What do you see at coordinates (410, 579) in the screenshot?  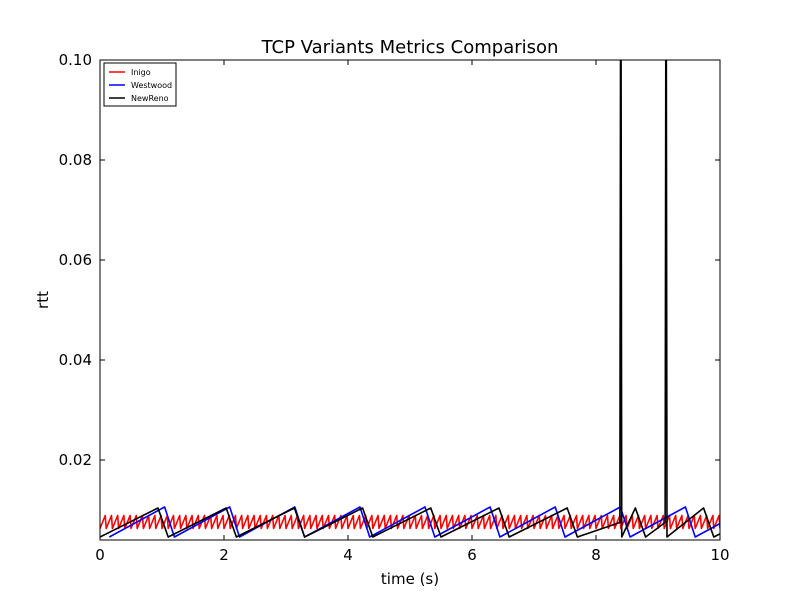 I see `x-axis-label: time (s)` at bounding box center [410, 579].